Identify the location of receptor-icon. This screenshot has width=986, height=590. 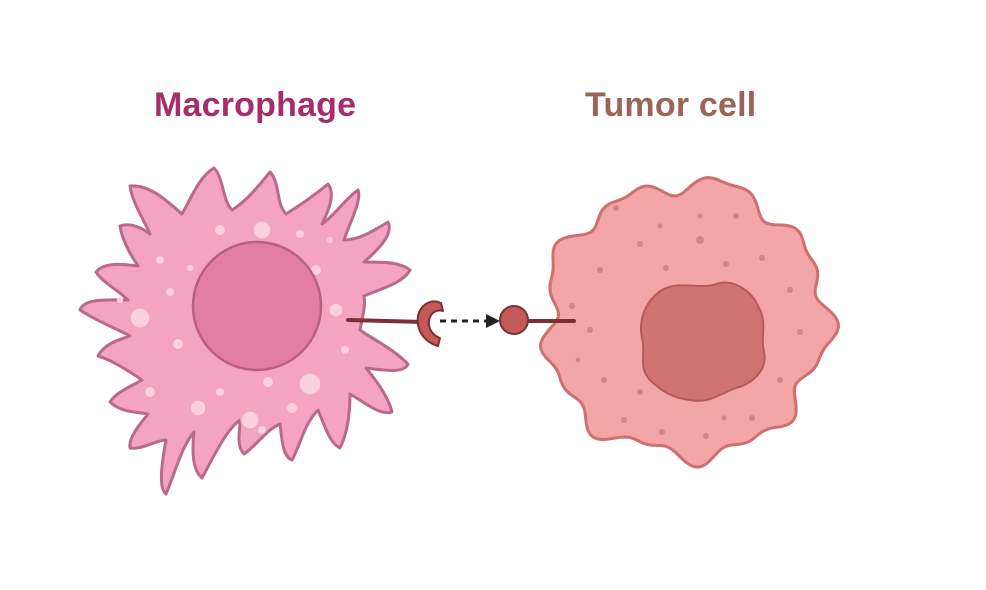
(395, 323).